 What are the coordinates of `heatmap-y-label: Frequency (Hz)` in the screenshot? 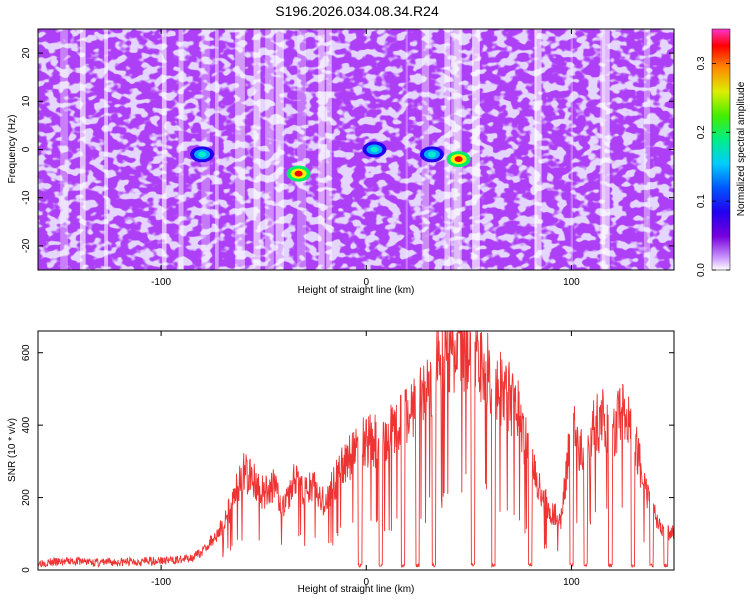 It's located at (12, 149).